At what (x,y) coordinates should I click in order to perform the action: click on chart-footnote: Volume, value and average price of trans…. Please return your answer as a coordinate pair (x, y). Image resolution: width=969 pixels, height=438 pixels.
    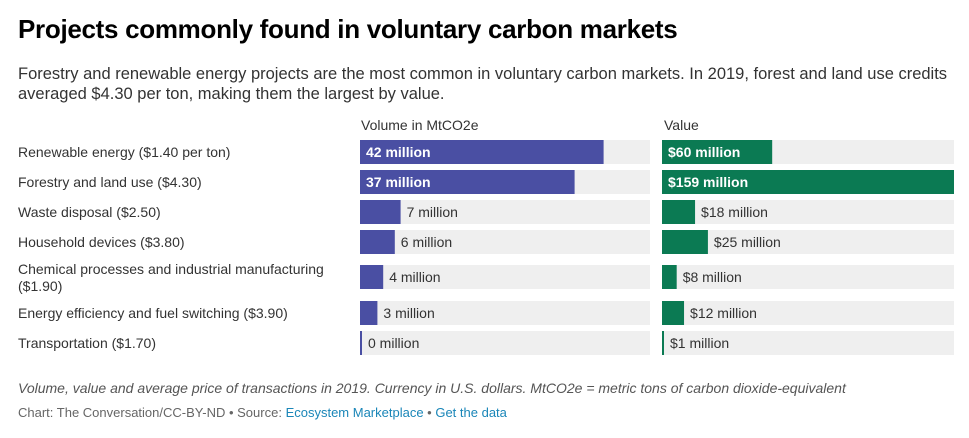
    Looking at the image, I should click on (432, 388).